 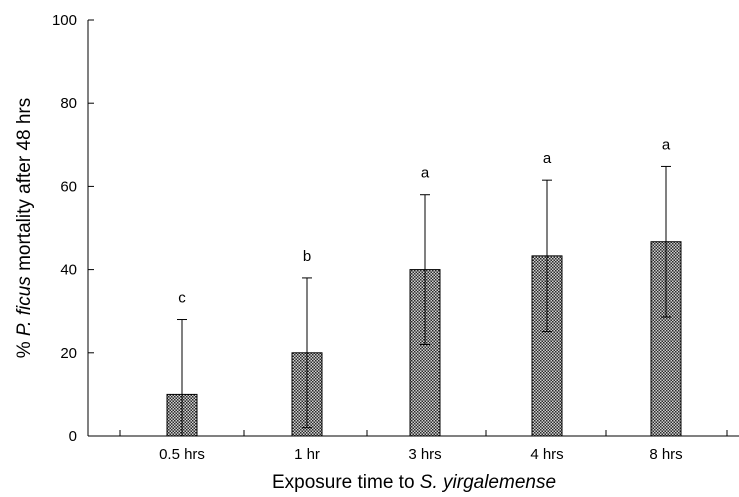 I want to click on x-tick-label: 0.5 hrs, so click(x=182, y=454).